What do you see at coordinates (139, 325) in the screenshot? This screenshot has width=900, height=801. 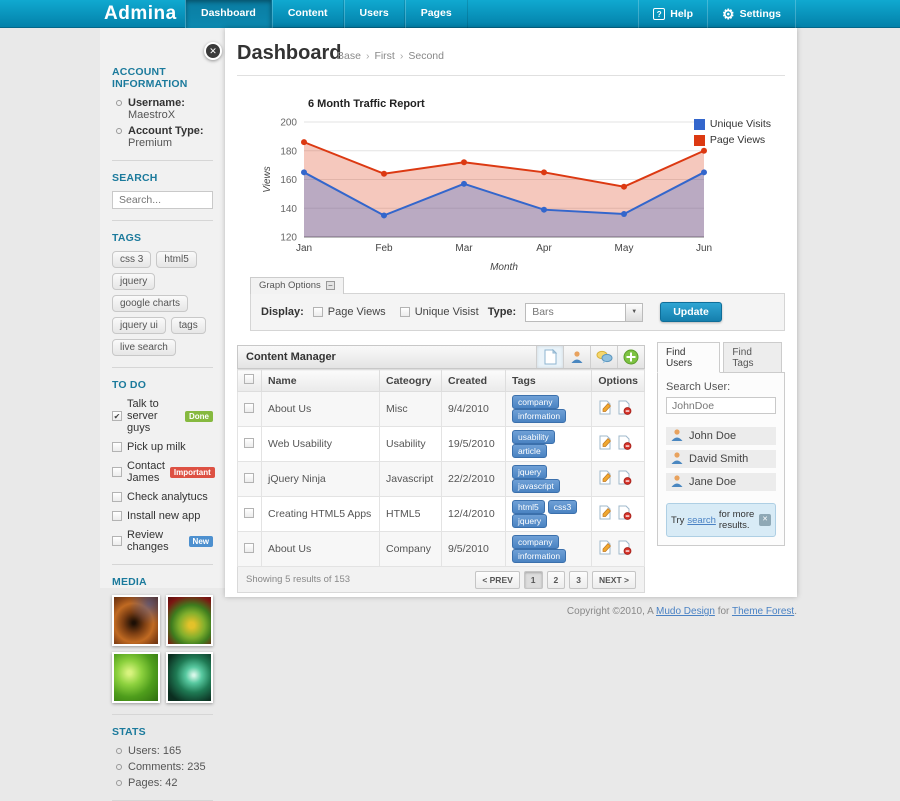 I see `sidebar-tag: jquery ui` at bounding box center [139, 325].